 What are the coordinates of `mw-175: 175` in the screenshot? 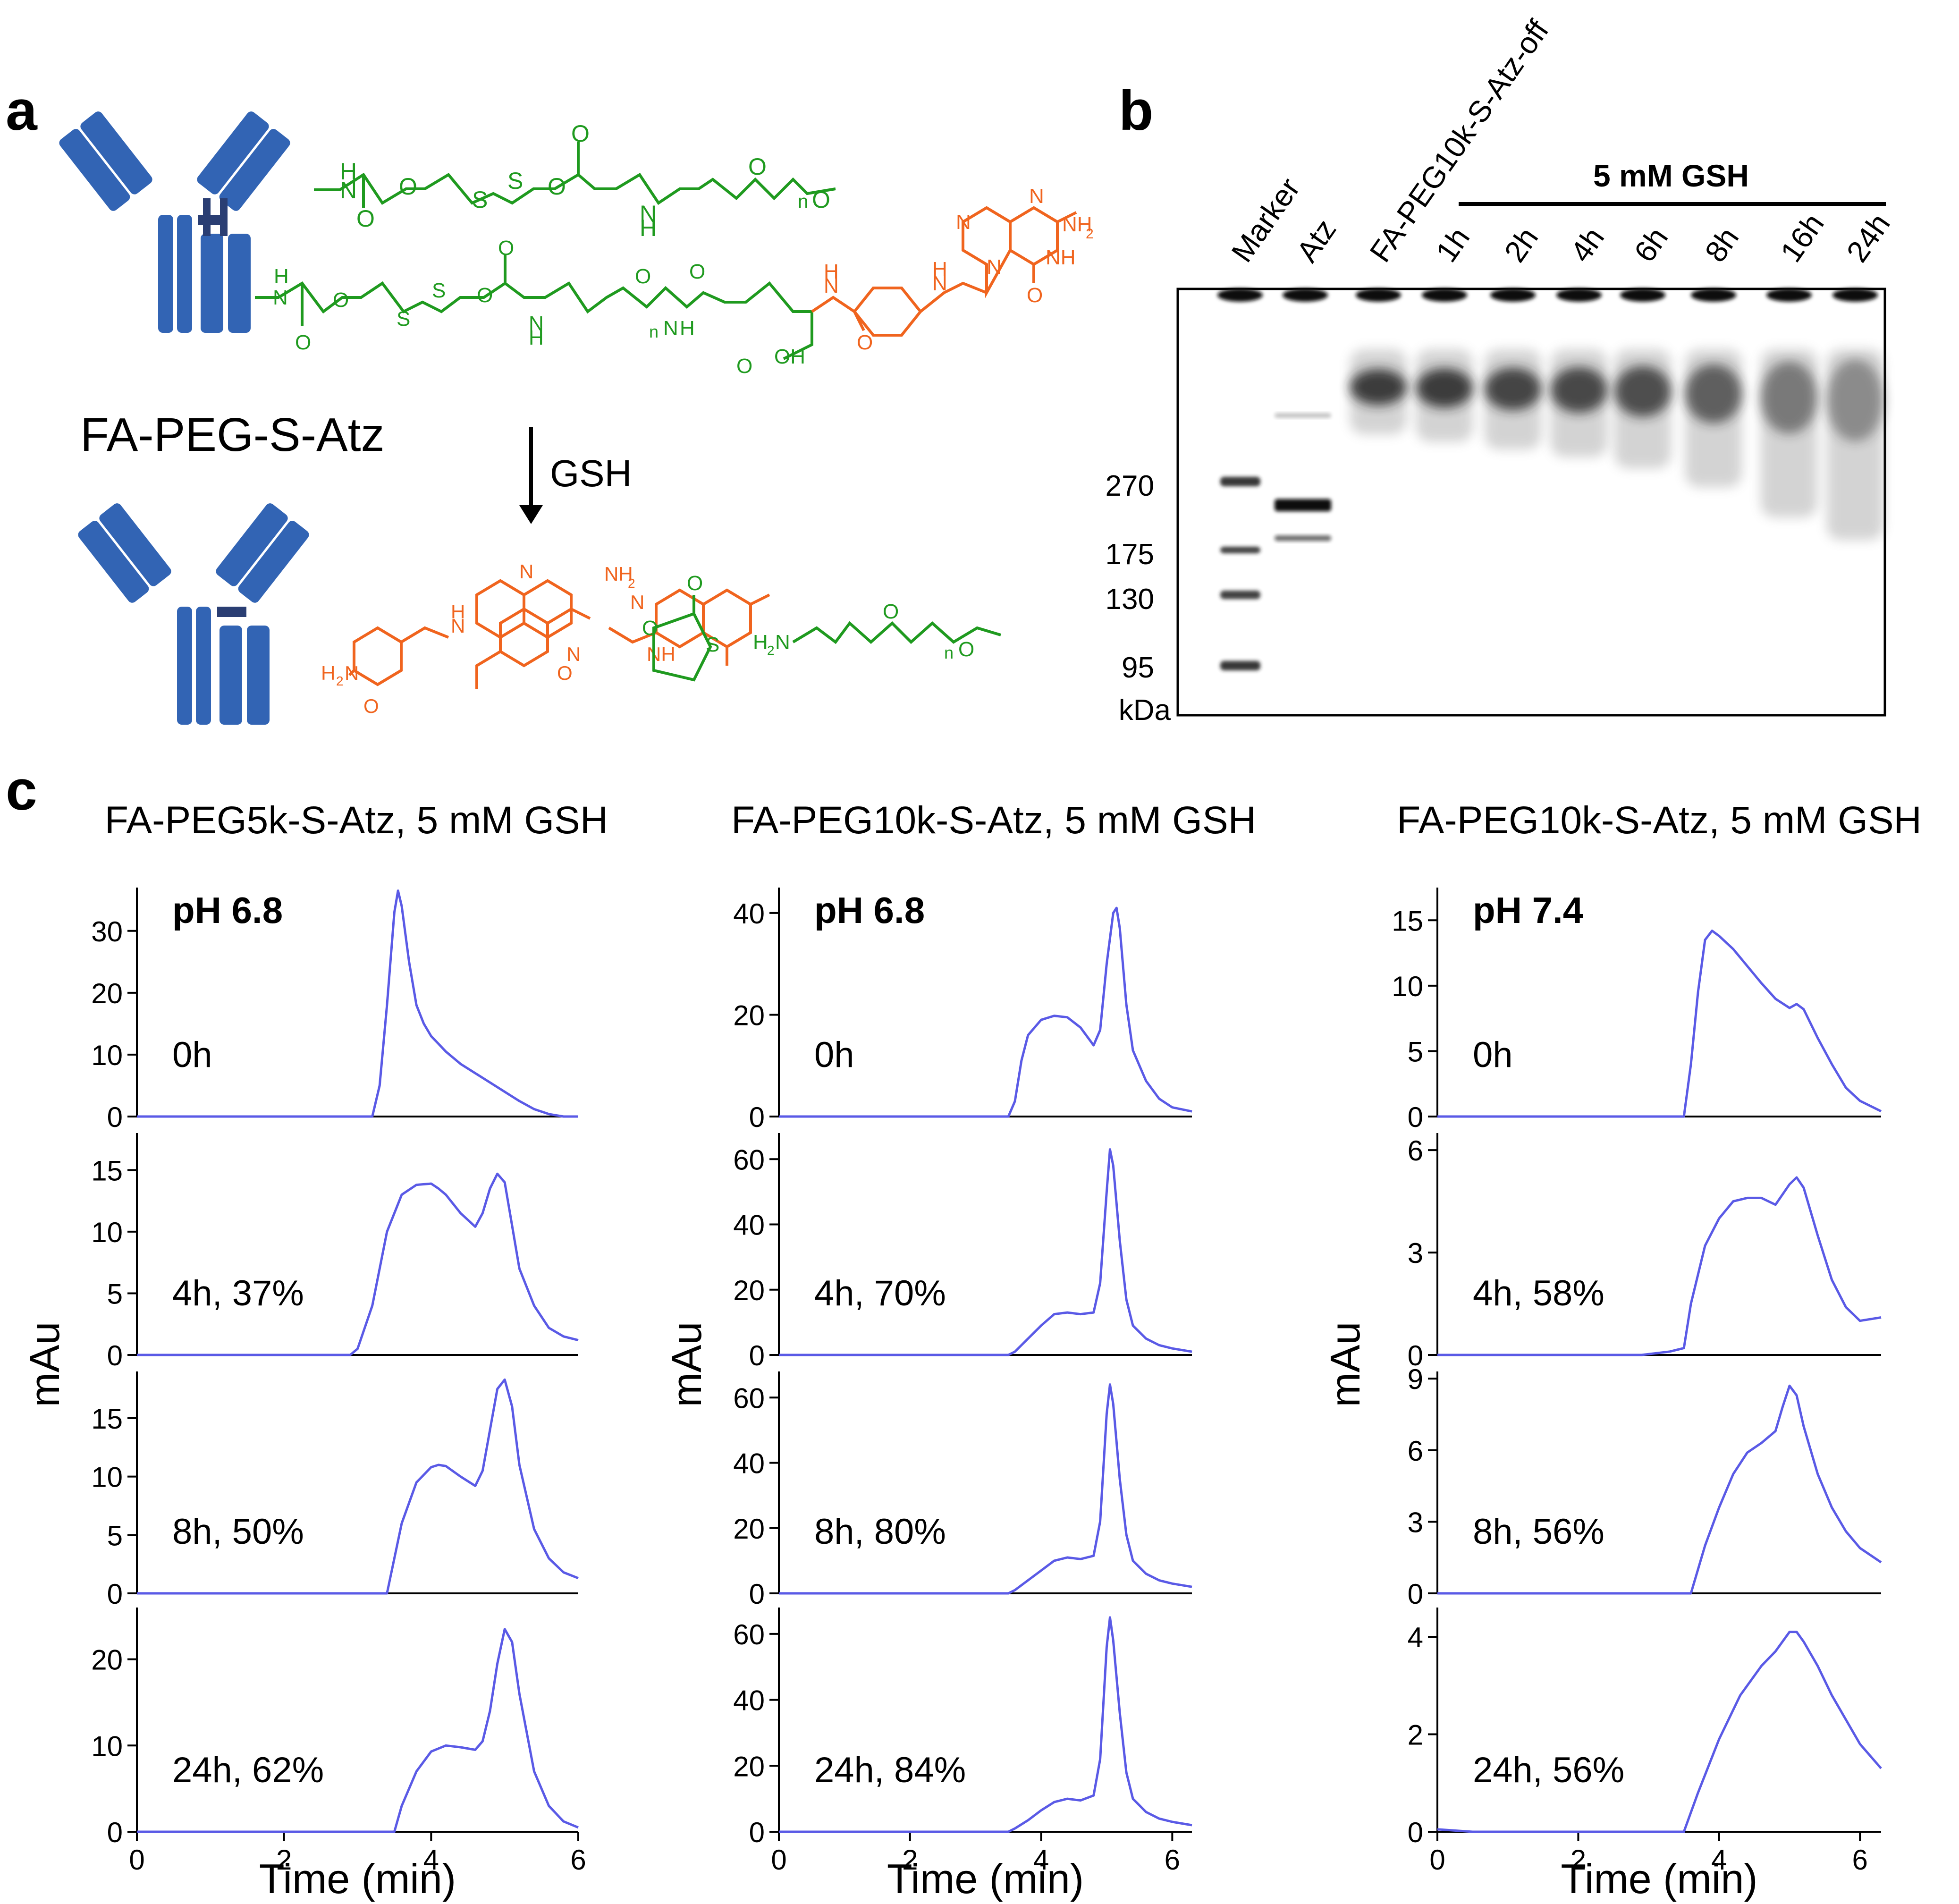 It's located at (1130, 554).